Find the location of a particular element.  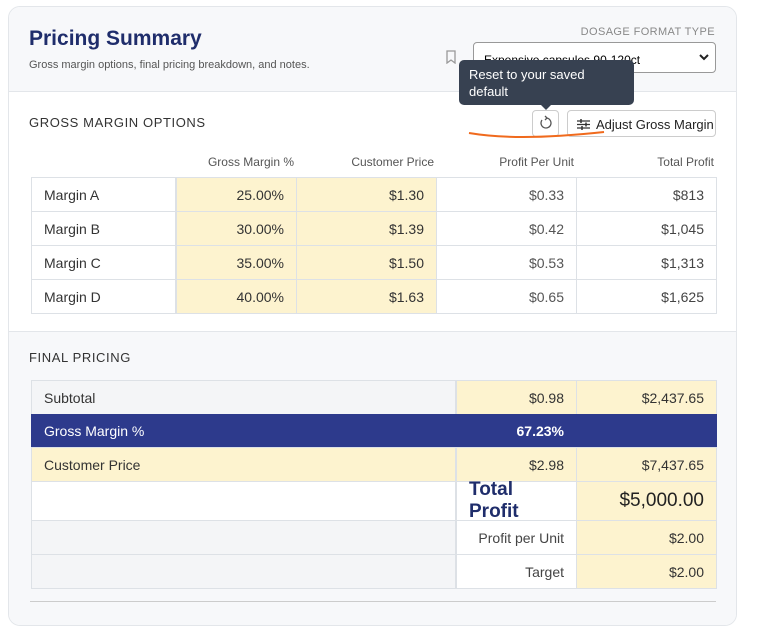

select-label: DOSAGE FORMAT TYPE is located at coordinates (647, 32).